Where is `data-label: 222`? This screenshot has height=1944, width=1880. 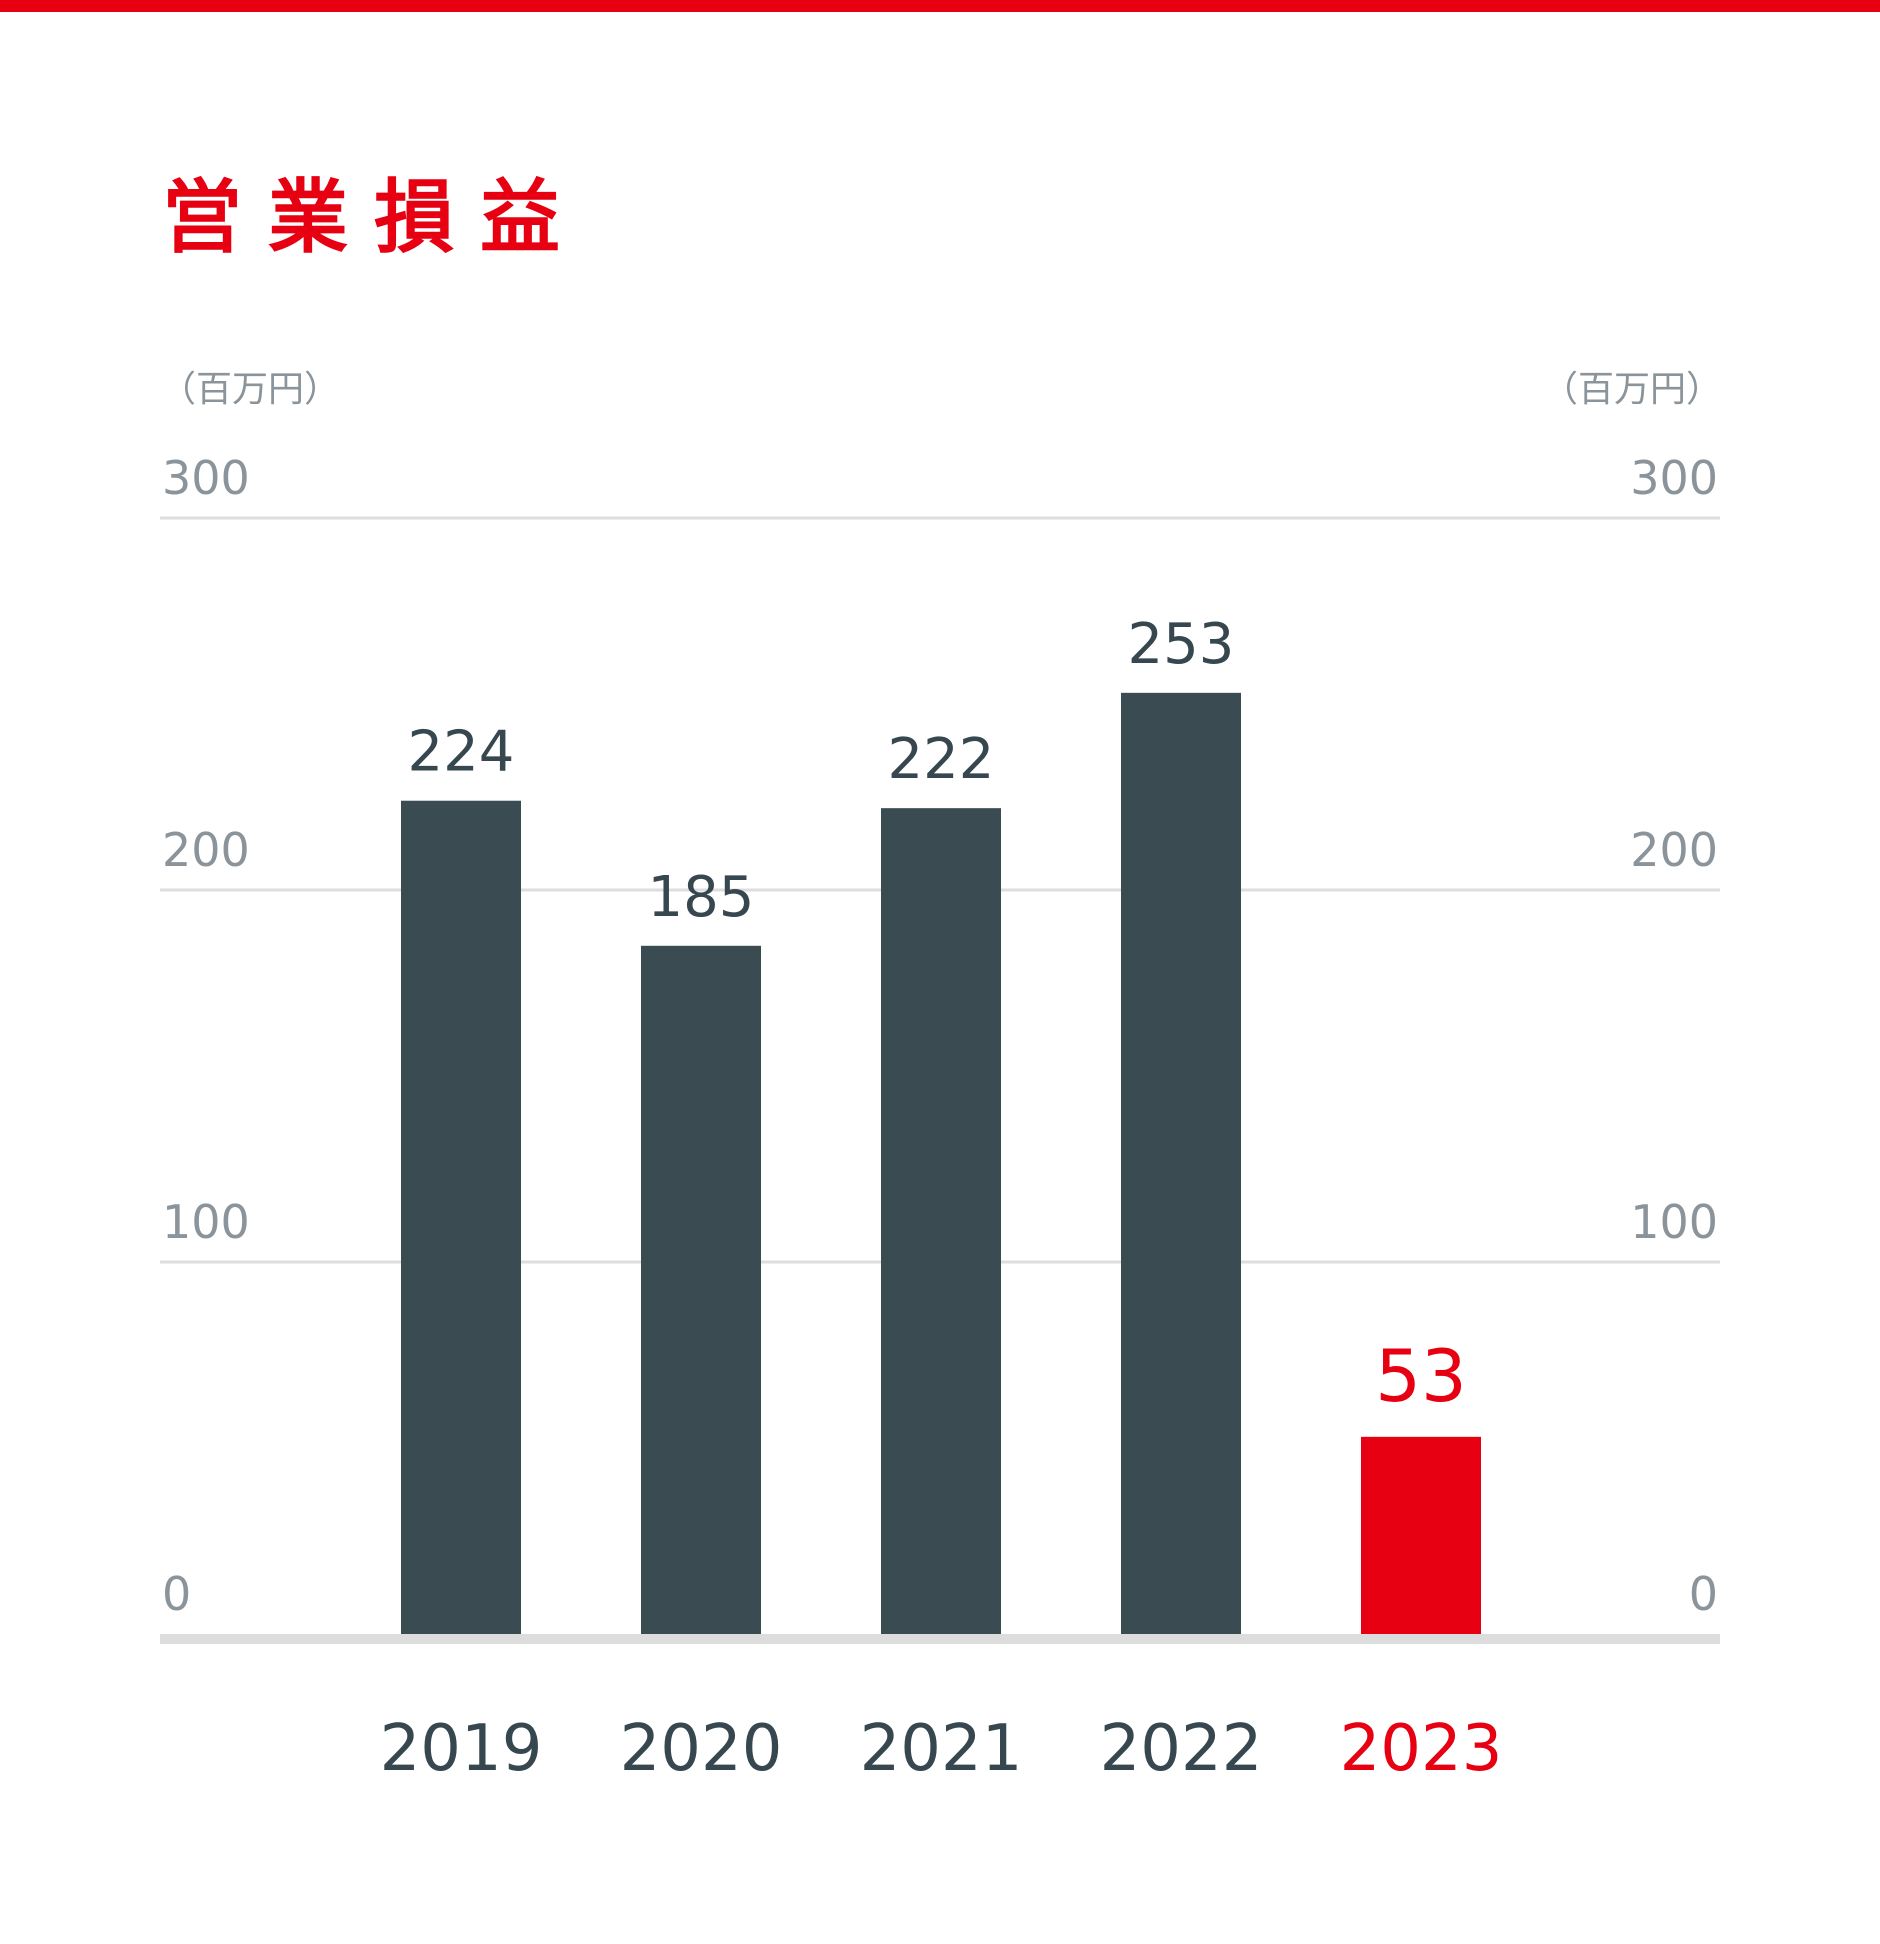
data-label: 222 is located at coordinates (941, 759).